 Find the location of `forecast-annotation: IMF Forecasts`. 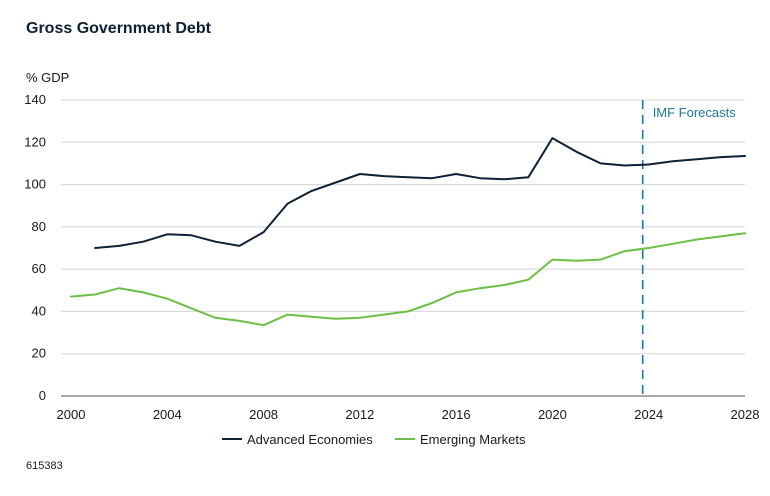

forecast-annotation: IMF Forecasts is located at coordinates (689, 248).